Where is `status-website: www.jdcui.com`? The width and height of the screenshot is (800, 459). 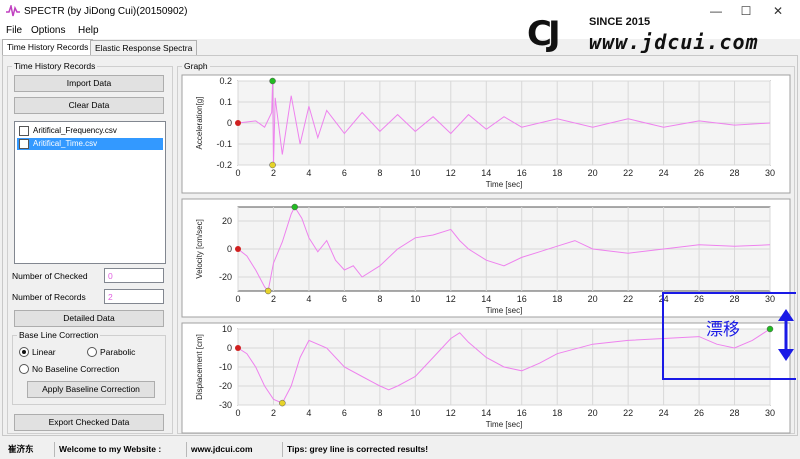 status-website: www.jdcui.com is located at coordinates (233, 449).